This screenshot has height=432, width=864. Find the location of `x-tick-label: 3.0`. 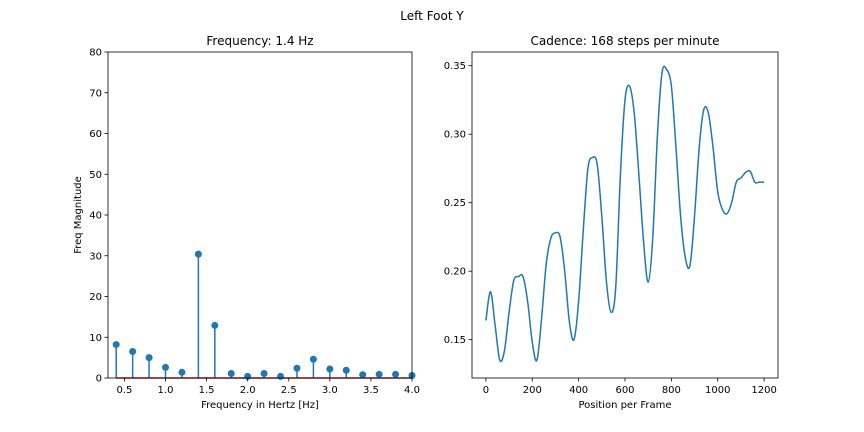

x-tick-label: 3.0 is located at coordinates (330, 390).